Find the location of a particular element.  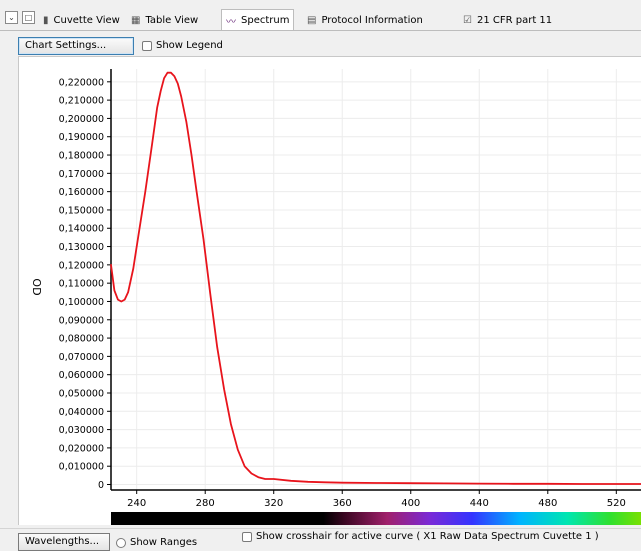

show-ranges-label: Show Ranges is located at coordinates (164, 542).